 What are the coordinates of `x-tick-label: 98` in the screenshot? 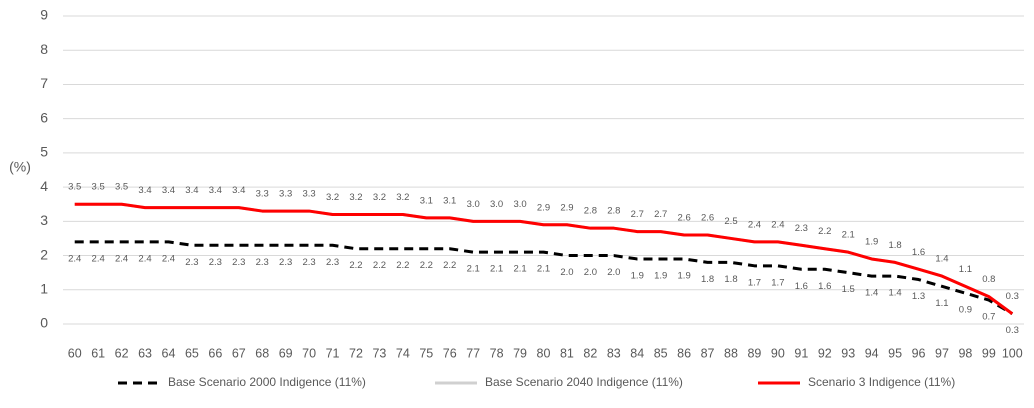 It's located at (965, 353).